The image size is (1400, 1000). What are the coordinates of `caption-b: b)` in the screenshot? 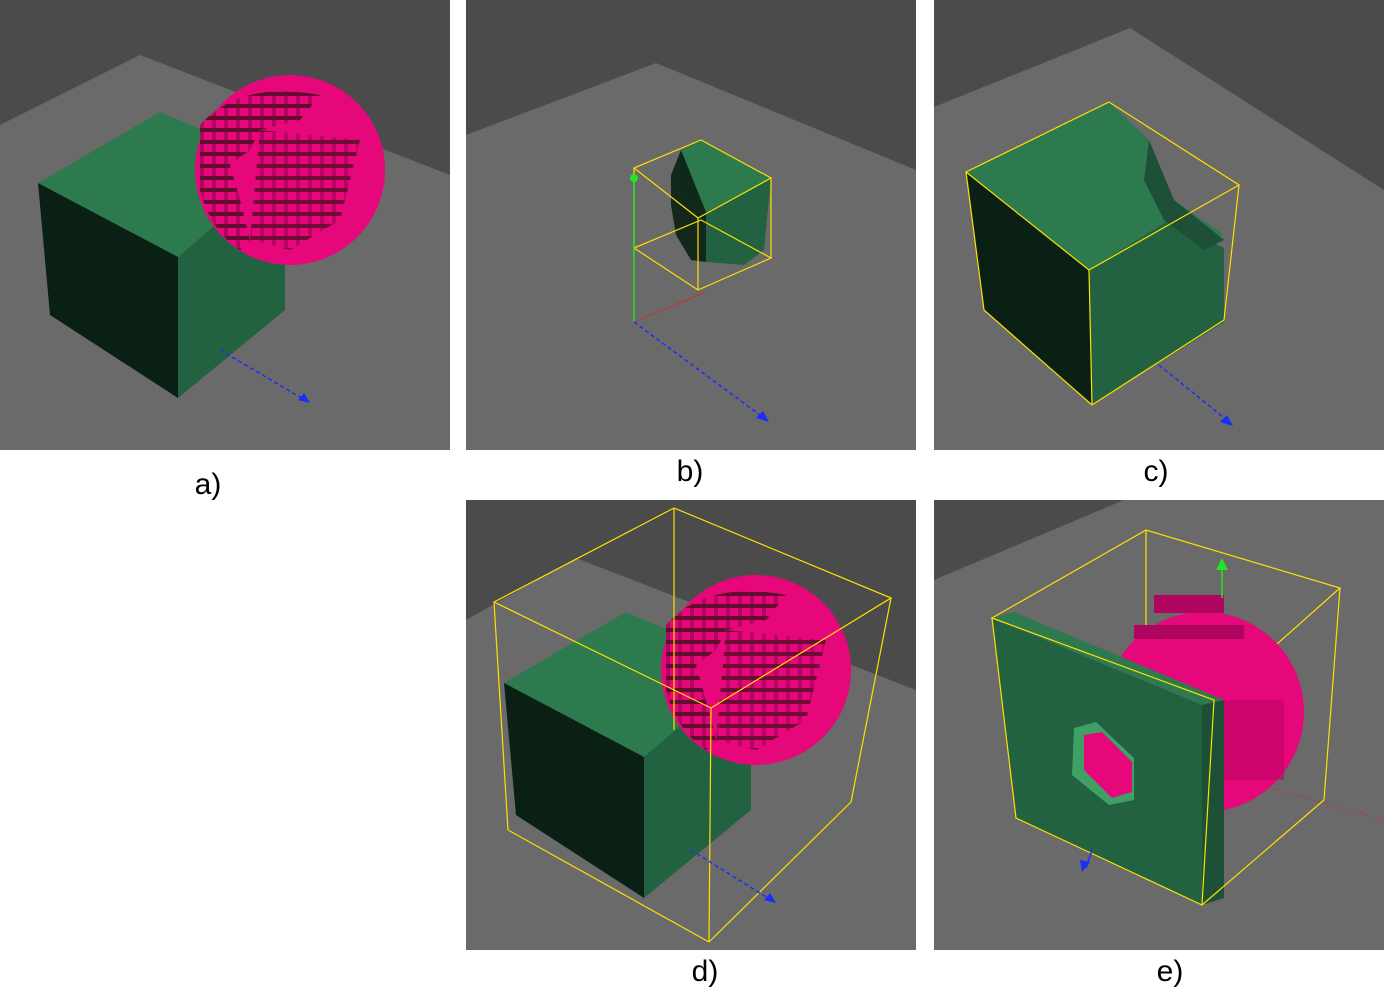 It's located at (690, 471).